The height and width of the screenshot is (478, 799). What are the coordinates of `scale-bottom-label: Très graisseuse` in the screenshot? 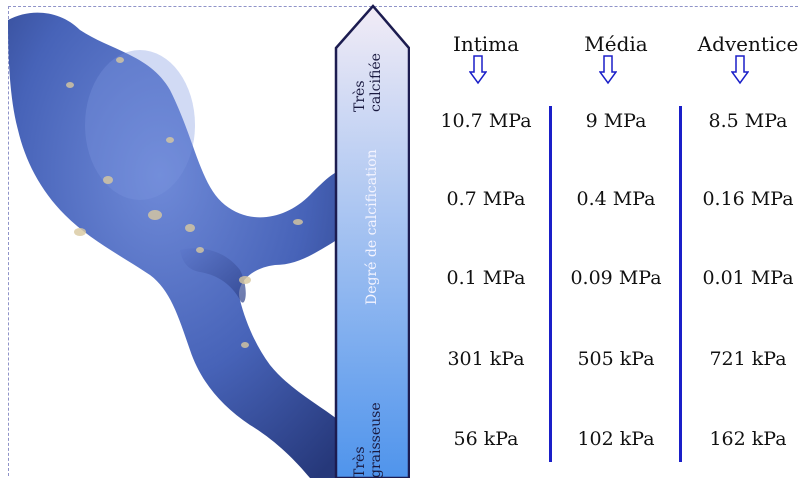 It's located at (368, 440).